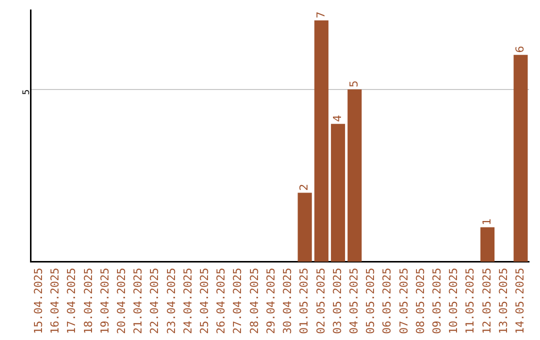 The height and width of the screenshot is (340, 540). What do you see at coordinates (337, 118) in the screenshot?
I see `data-label: 4` at bounding box center [337, 118].